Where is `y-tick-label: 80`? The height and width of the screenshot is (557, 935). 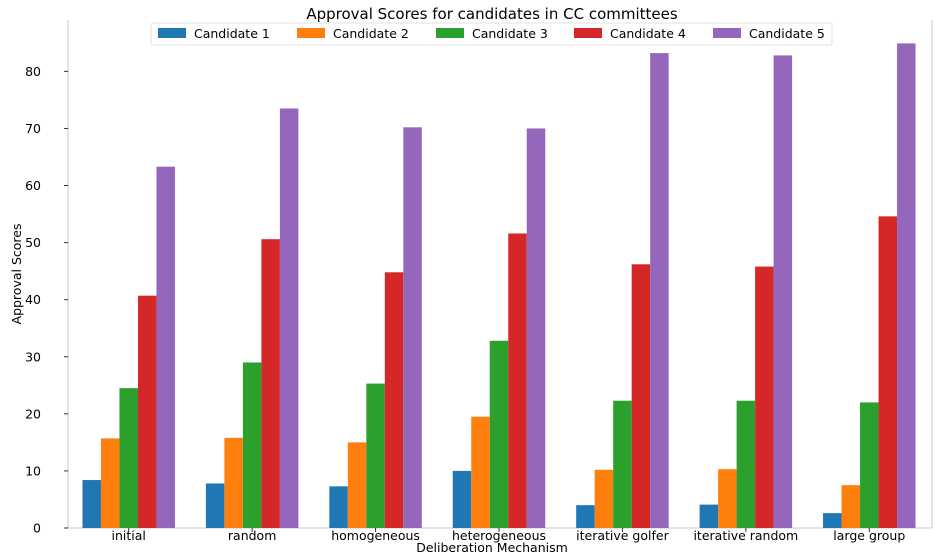 y-tick-label: 80 is located at coordinates (33, 71).